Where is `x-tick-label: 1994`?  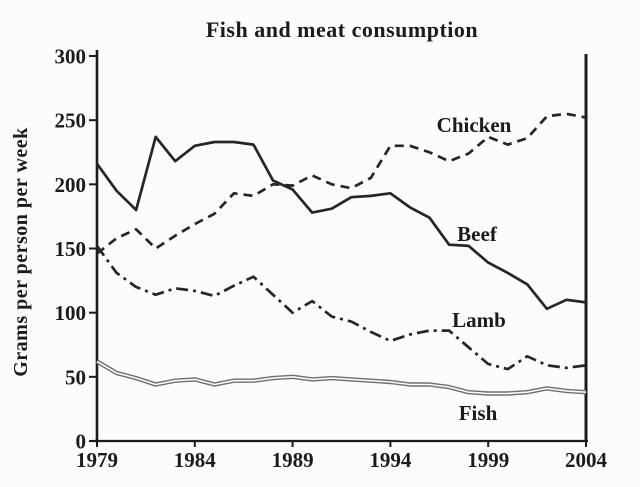
x-tick-label: 1994 is located at coordinates (390, 460).